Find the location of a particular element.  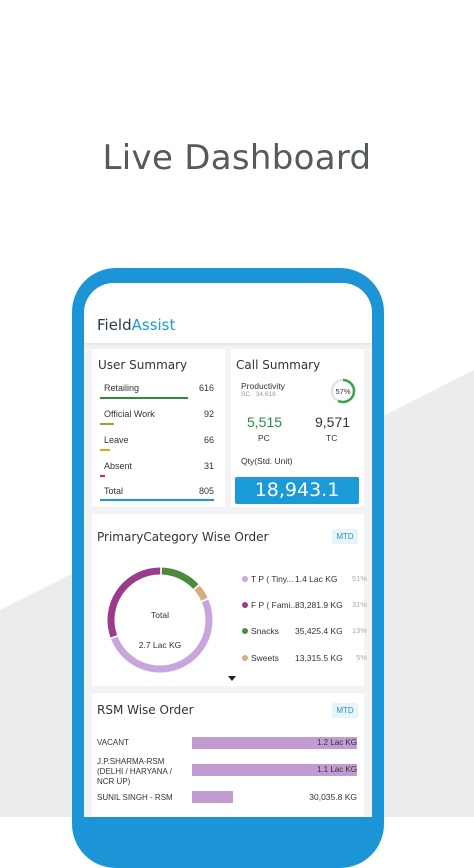

legend-amount: 35,425.4 KG is located at coordinates (319, 631).